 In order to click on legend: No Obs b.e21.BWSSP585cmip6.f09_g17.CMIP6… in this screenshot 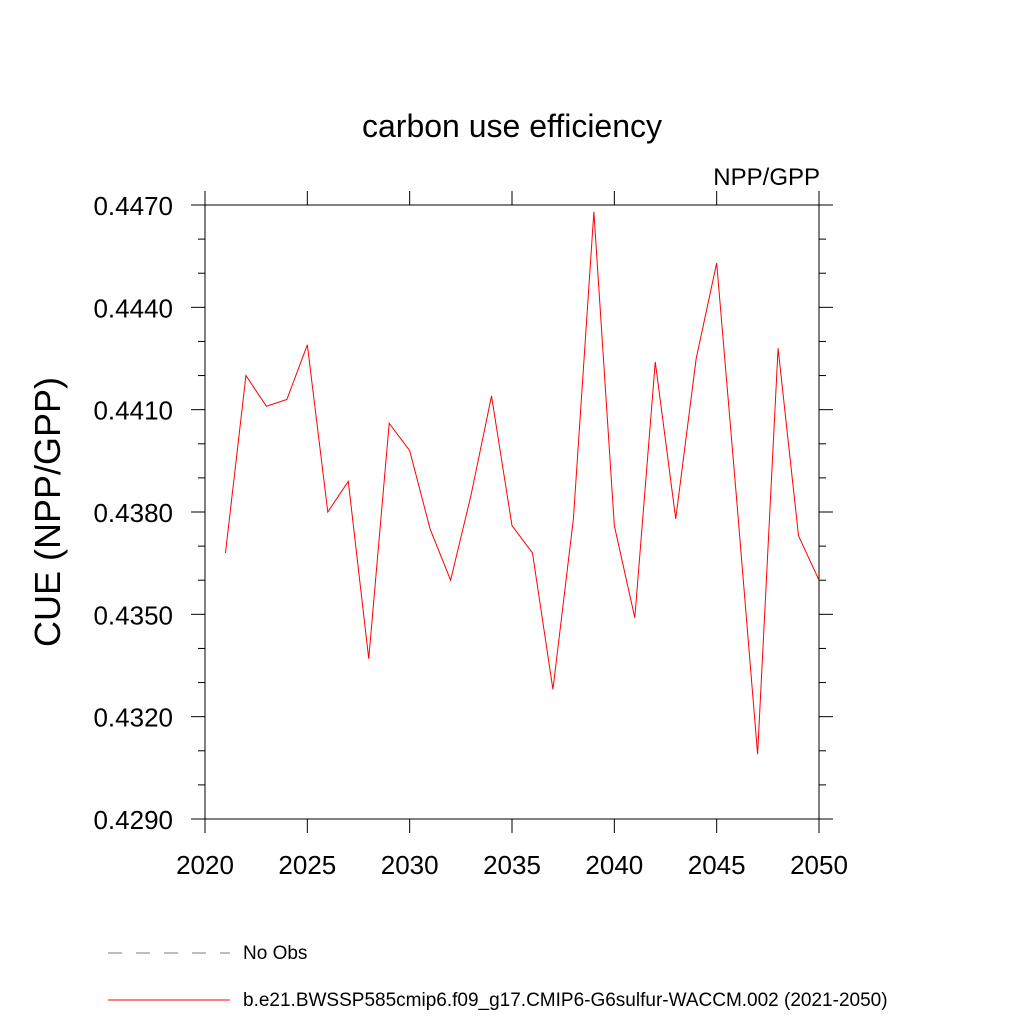, I will do `click(498, 977)`.